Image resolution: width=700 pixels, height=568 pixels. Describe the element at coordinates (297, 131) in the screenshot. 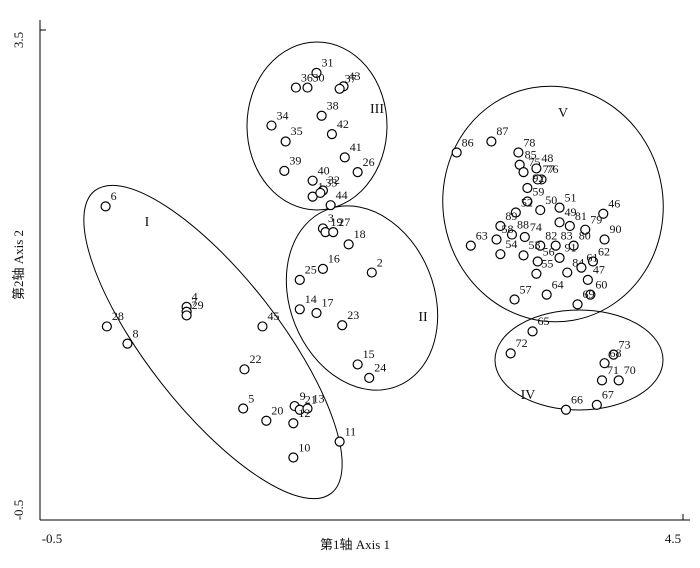

I see `point-label: 35` at that location.